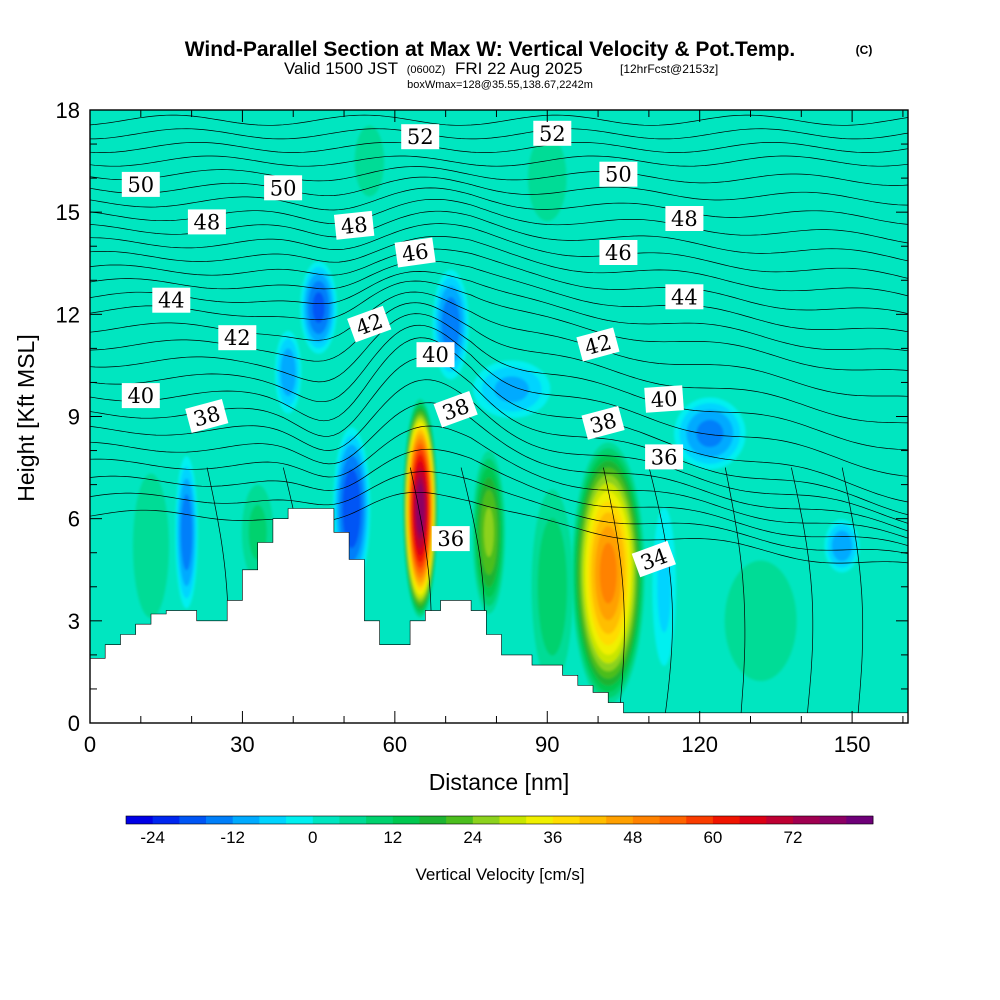 Image resolution: width=1000 pixels, height=1000 pixels. What do you see at coordinates (499, 874) in the screenshot?
I see `colorbar-label: Vertical Velocity [cm/s]` at bounding box center [499, 874].